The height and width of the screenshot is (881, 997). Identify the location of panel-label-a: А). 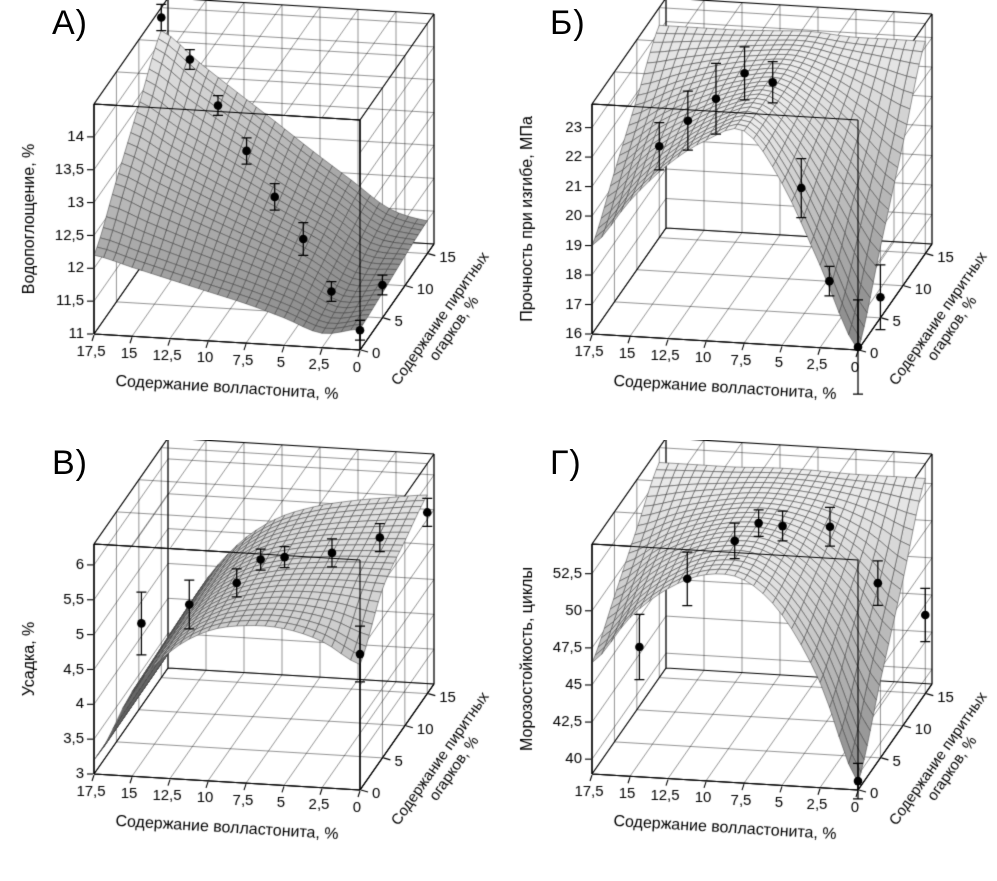
(70, 23).